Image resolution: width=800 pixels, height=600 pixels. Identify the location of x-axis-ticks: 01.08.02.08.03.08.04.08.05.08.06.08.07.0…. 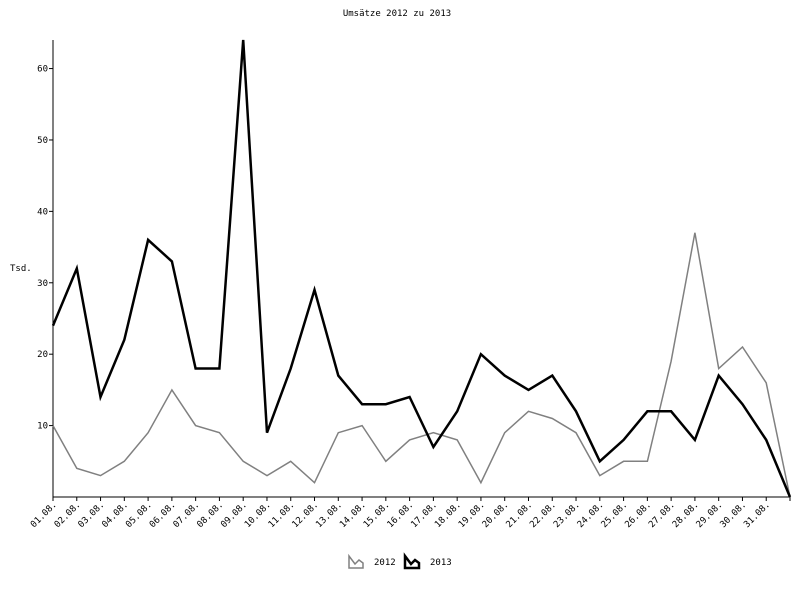
(410, 513).